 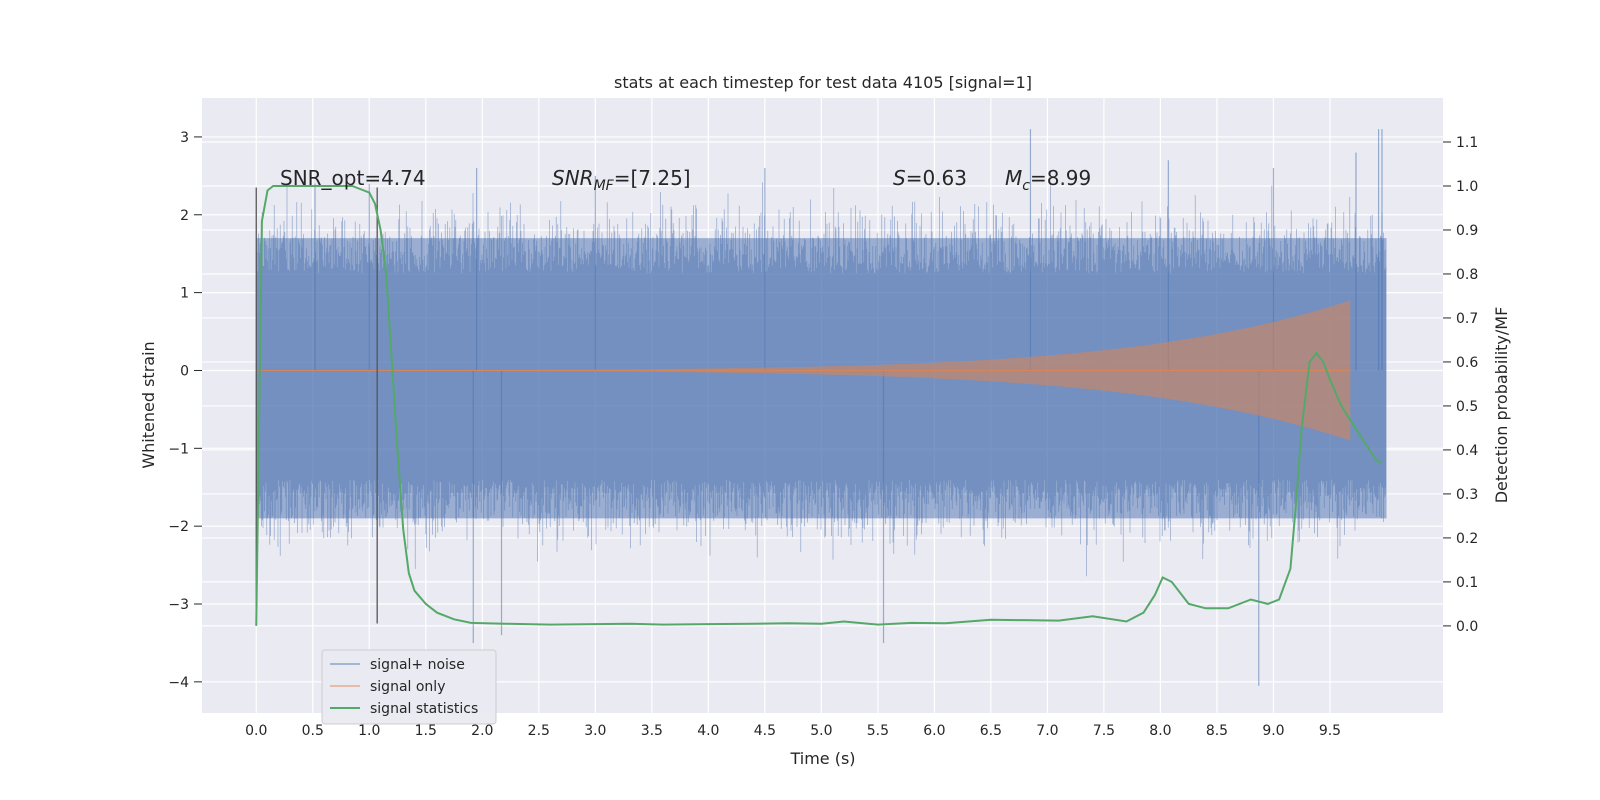 What do you see at coordinates (899, 178) in the screenshot?
I see `annotation-s-symbol: S` at bounding box center [899, 178].